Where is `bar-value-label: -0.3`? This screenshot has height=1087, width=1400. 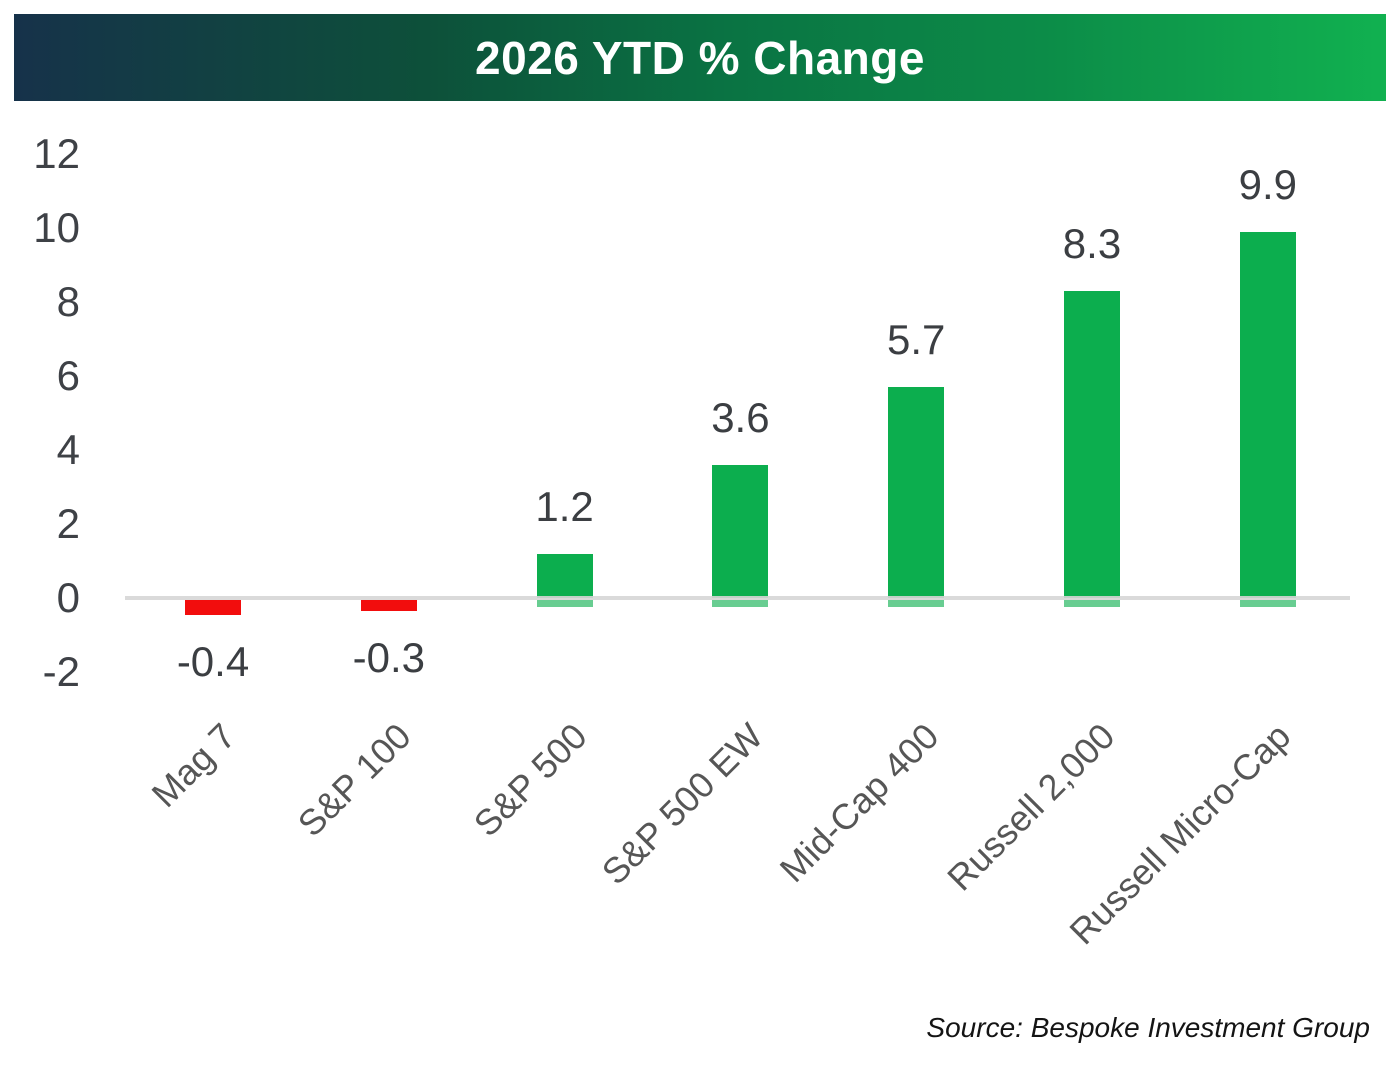 bar-value-label: -0.3 is located at coordinates (388, 658).